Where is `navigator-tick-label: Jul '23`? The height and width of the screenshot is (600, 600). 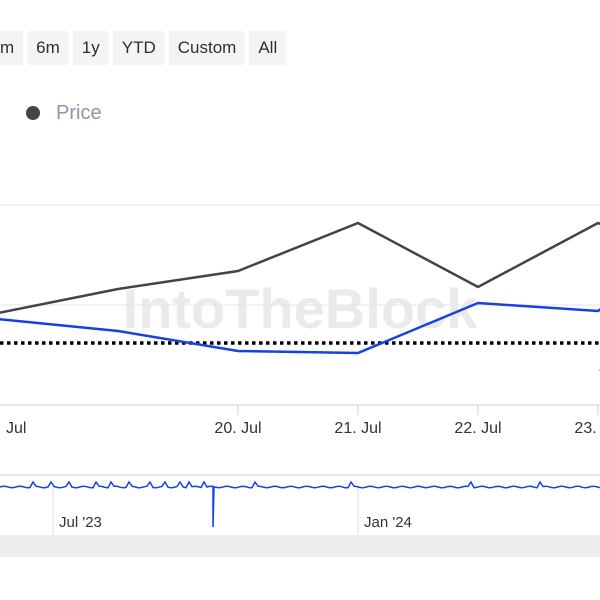 navigator-tick-label: Jul '23 is located at coordinates (80, 522).